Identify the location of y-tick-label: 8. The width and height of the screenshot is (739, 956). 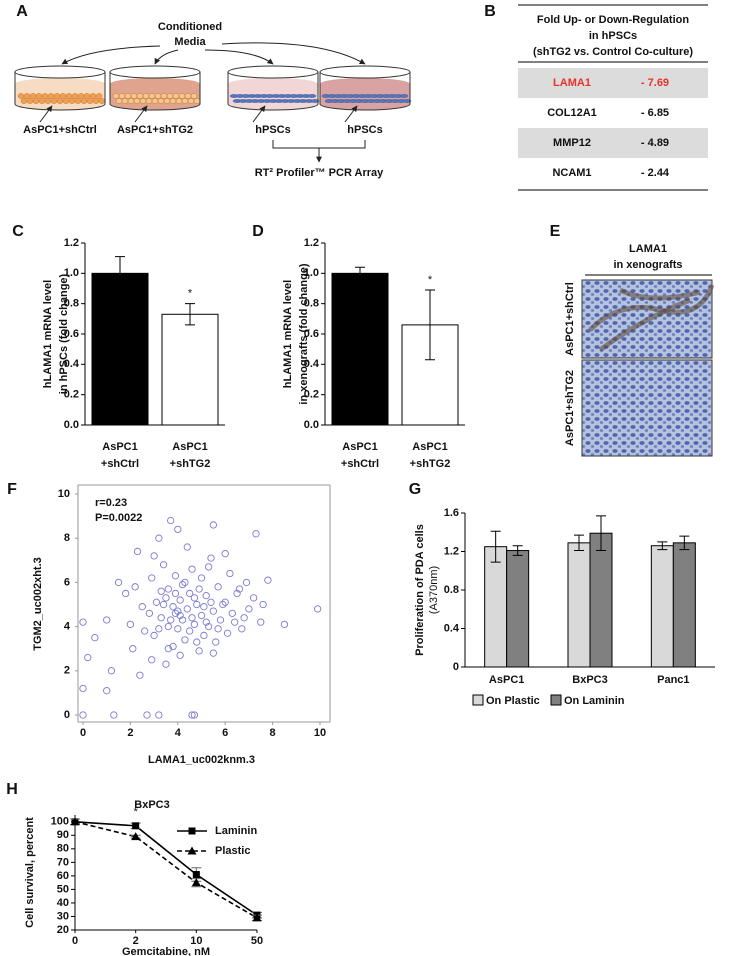
(67, 538).